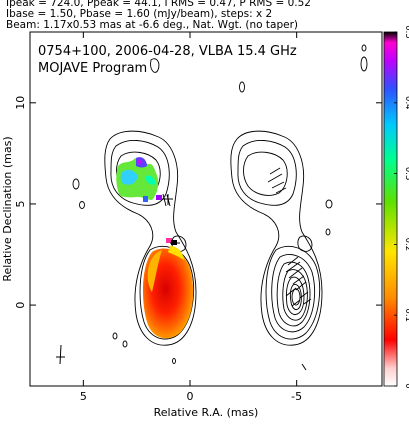  What do you see at coordinates (296, 396) in the screenshot?
I see `x-tick-label: -5` at bounding box center [296, 396].